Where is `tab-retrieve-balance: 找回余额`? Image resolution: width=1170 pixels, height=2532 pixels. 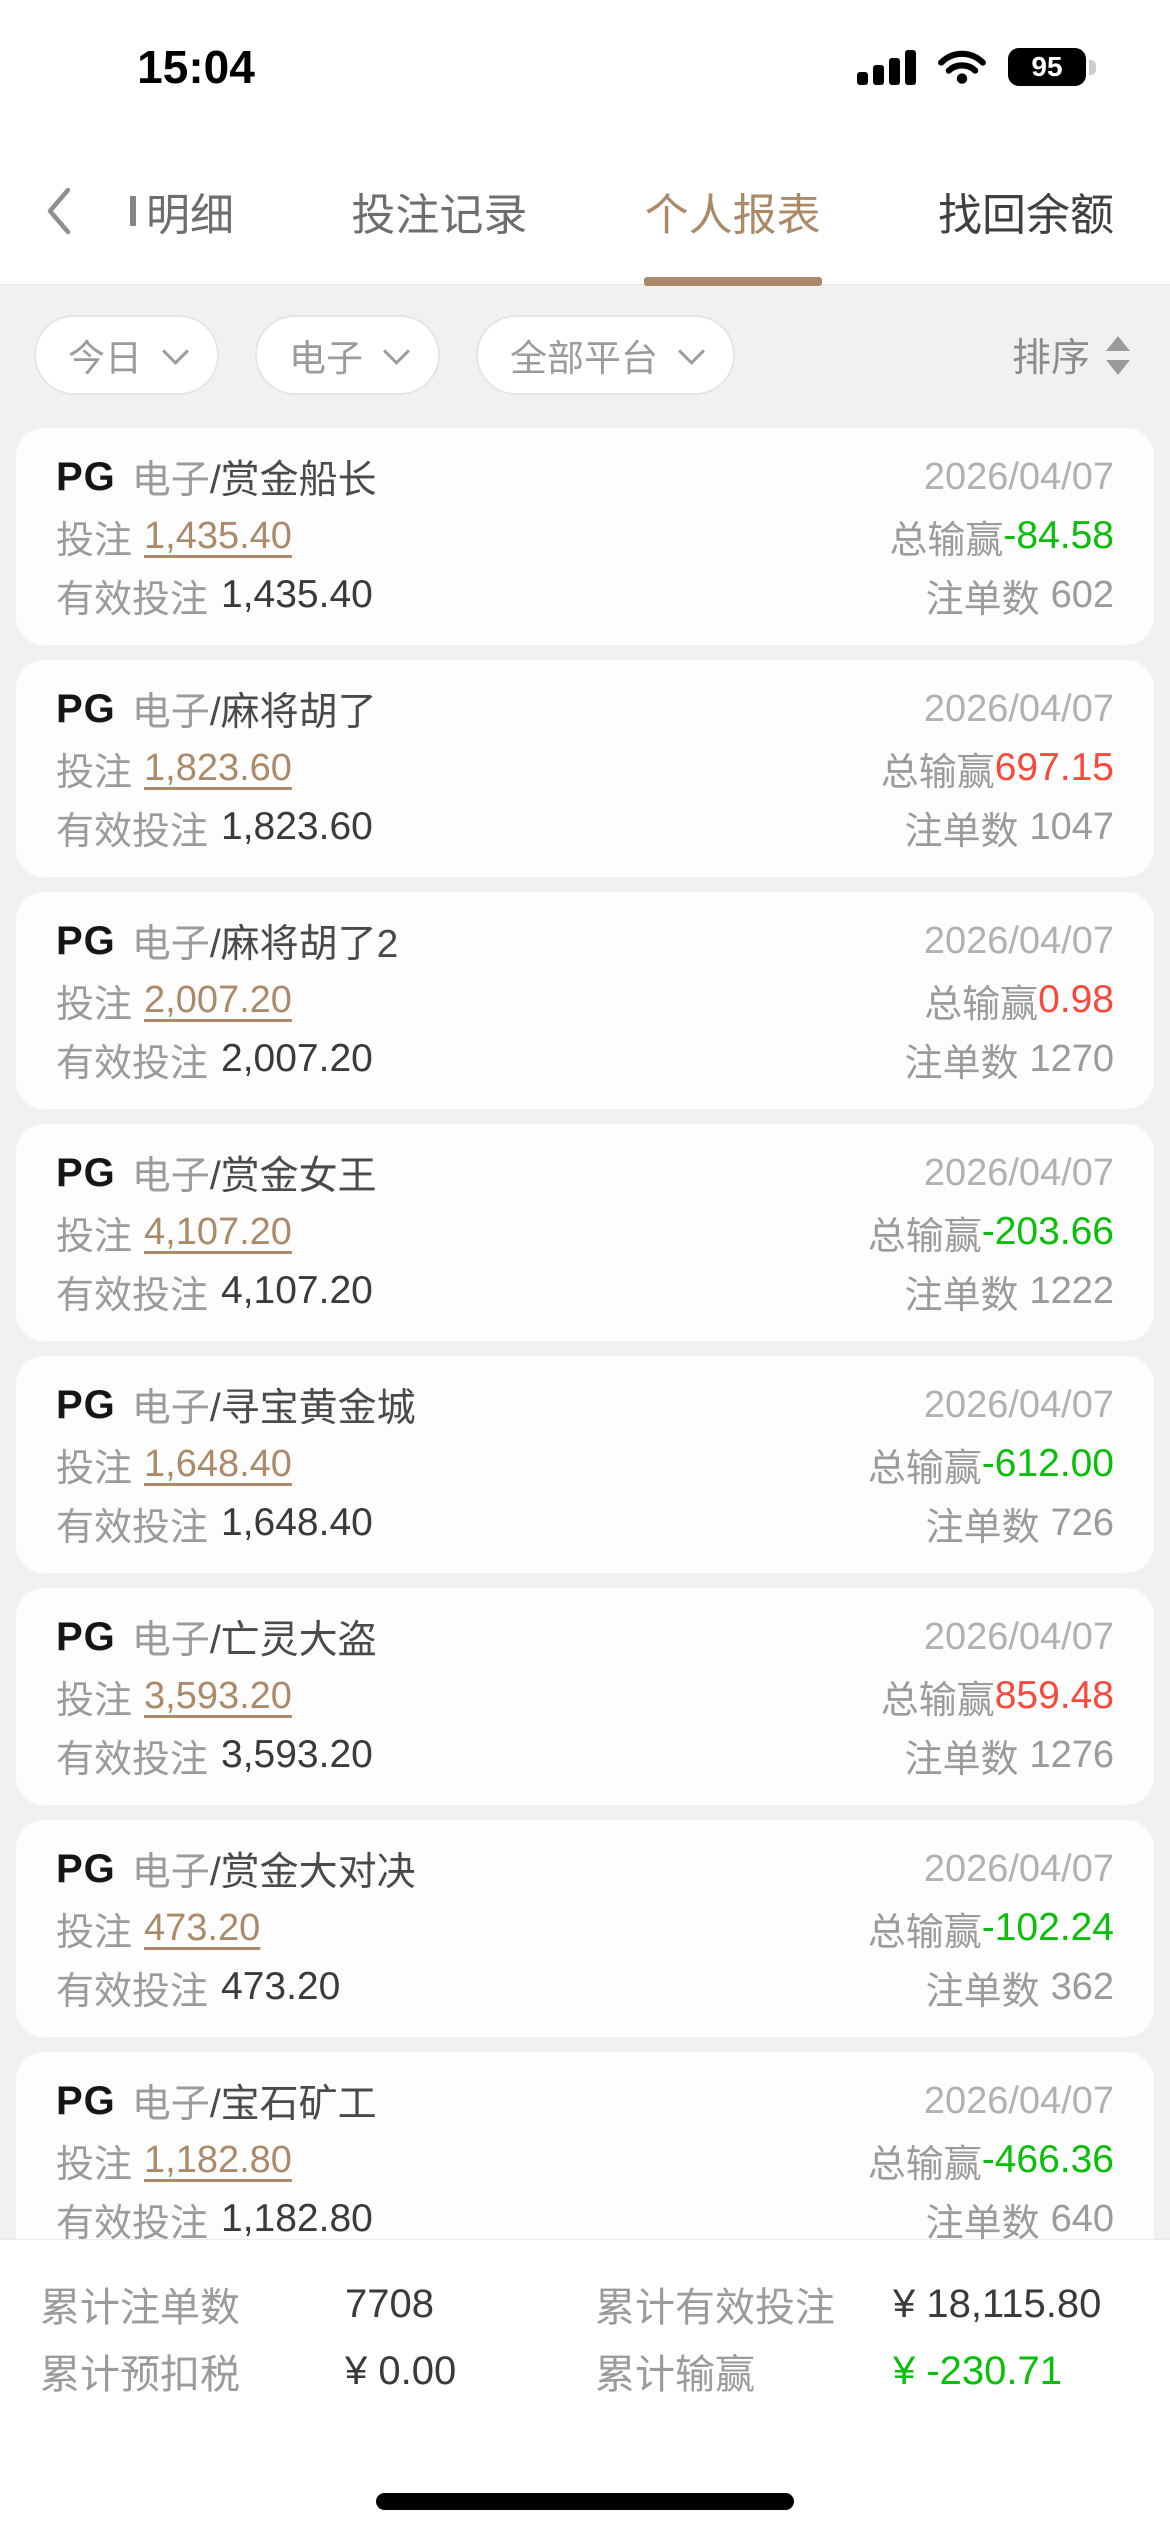
tab-retrieve-balance: 找回余额 is located at coordinates (1025, 215).